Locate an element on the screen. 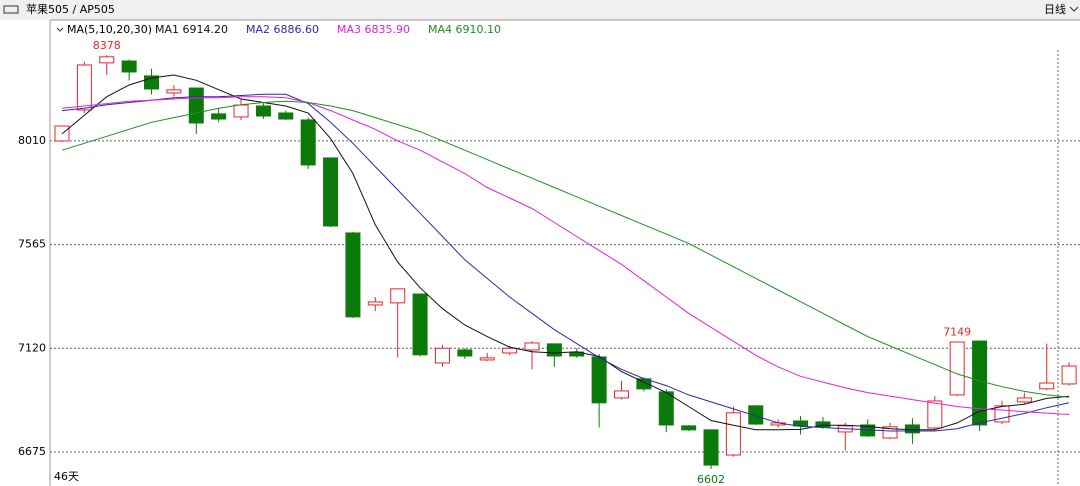  y-tick-label: 8010 is located at coordinates (32, 140).